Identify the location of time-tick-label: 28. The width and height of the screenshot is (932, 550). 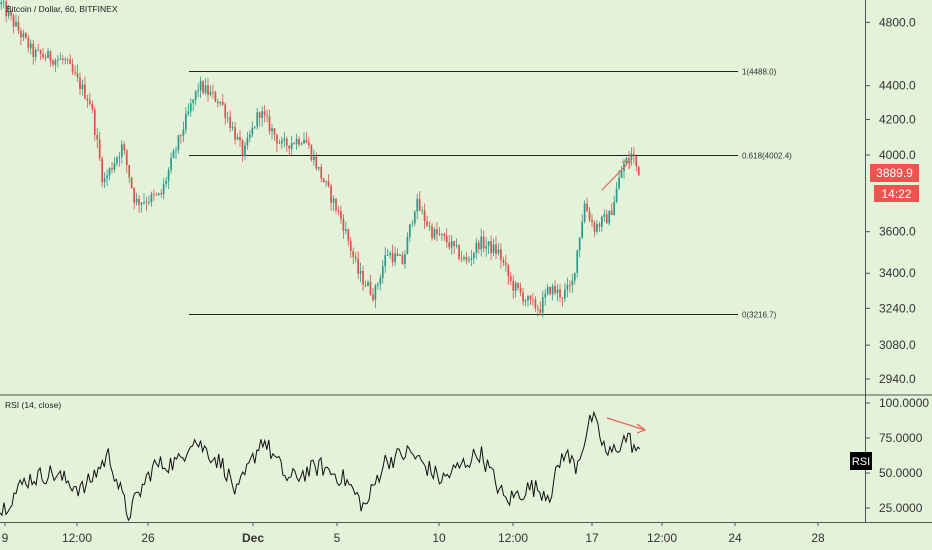
(818, 538).